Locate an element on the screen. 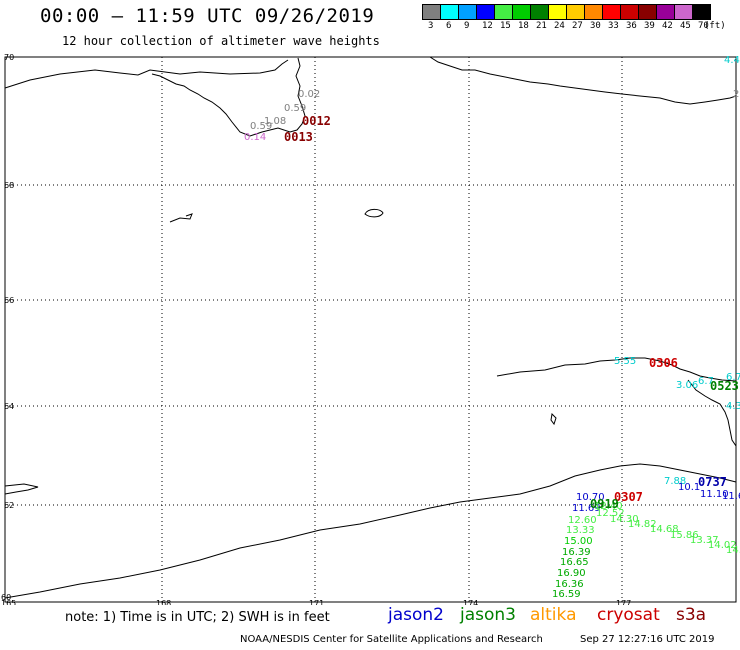 This screenshot has width=740, height=650. wave-height-label: 14.02 is located at coordinates (722, 545).